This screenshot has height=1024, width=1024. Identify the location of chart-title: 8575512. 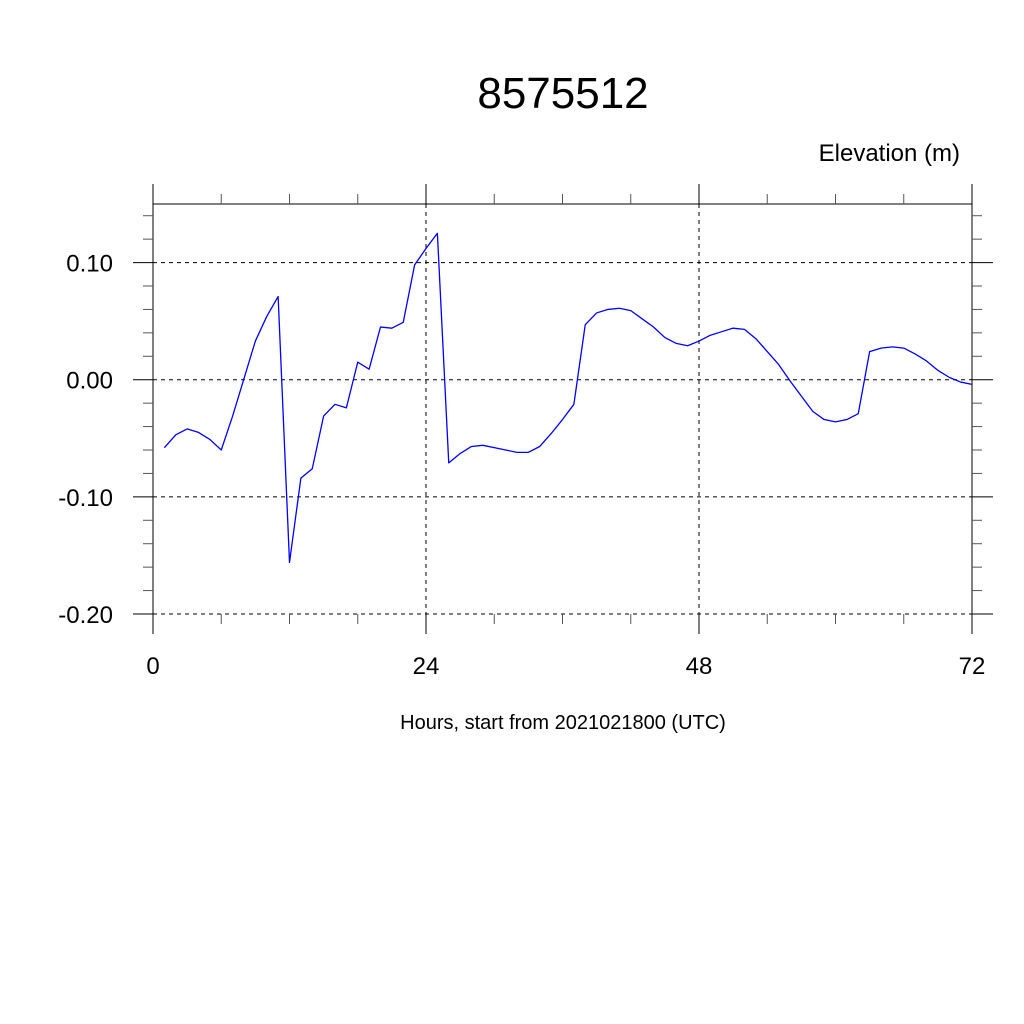
(562, 93).